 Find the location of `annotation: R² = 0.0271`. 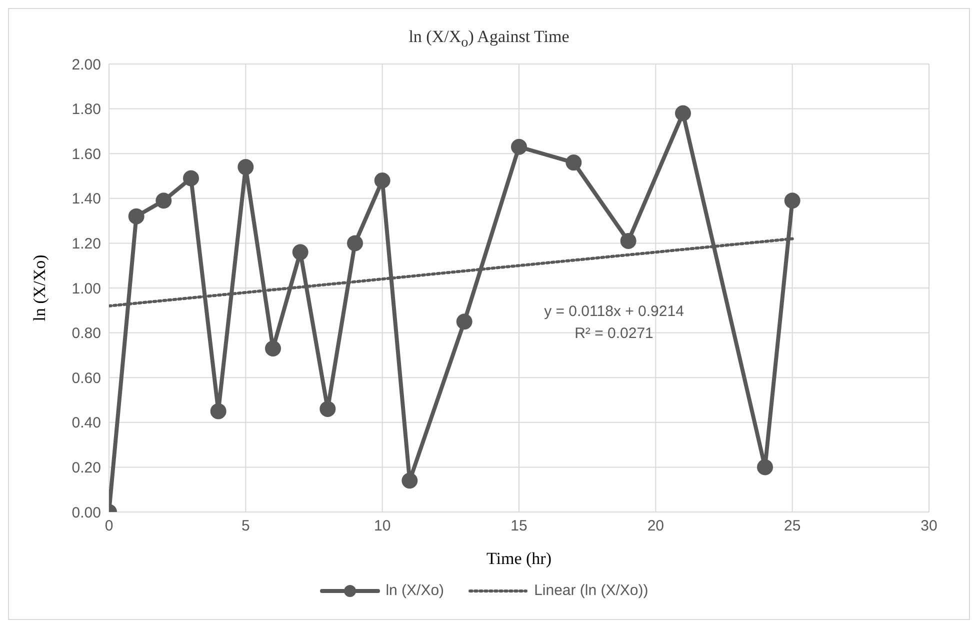

annotation: R² = 0.0271 is located at coordinates (614, 334).